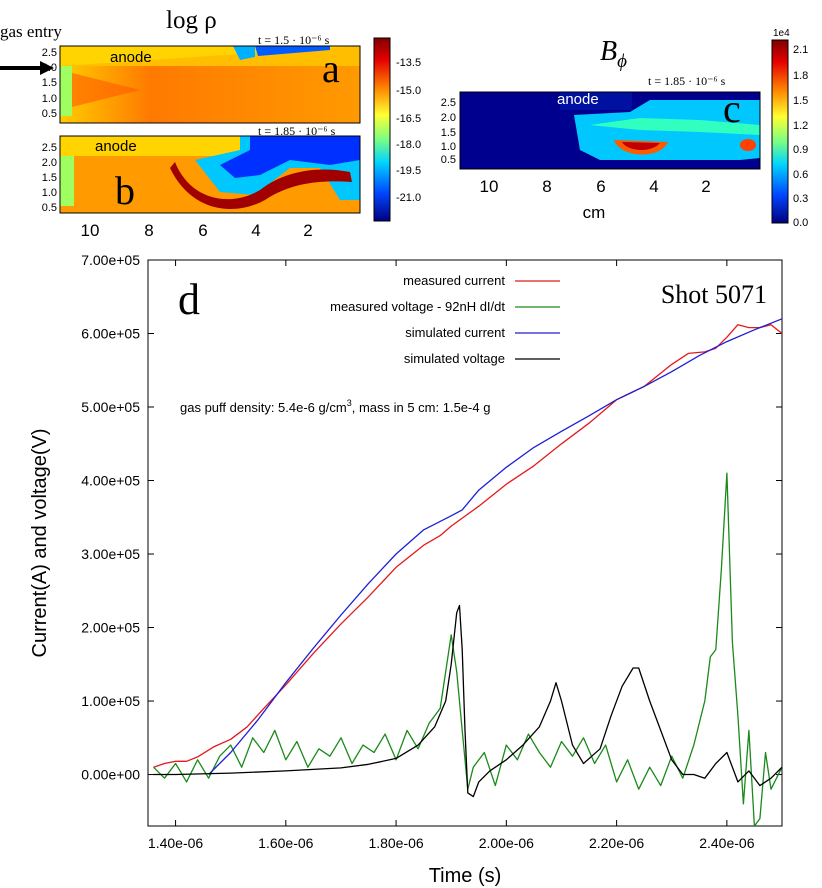  What do you see at coordinates (726, 843) in the screenshot?
I see `x-tick-label: 2.40e-06` at bounding box center [726, 843].